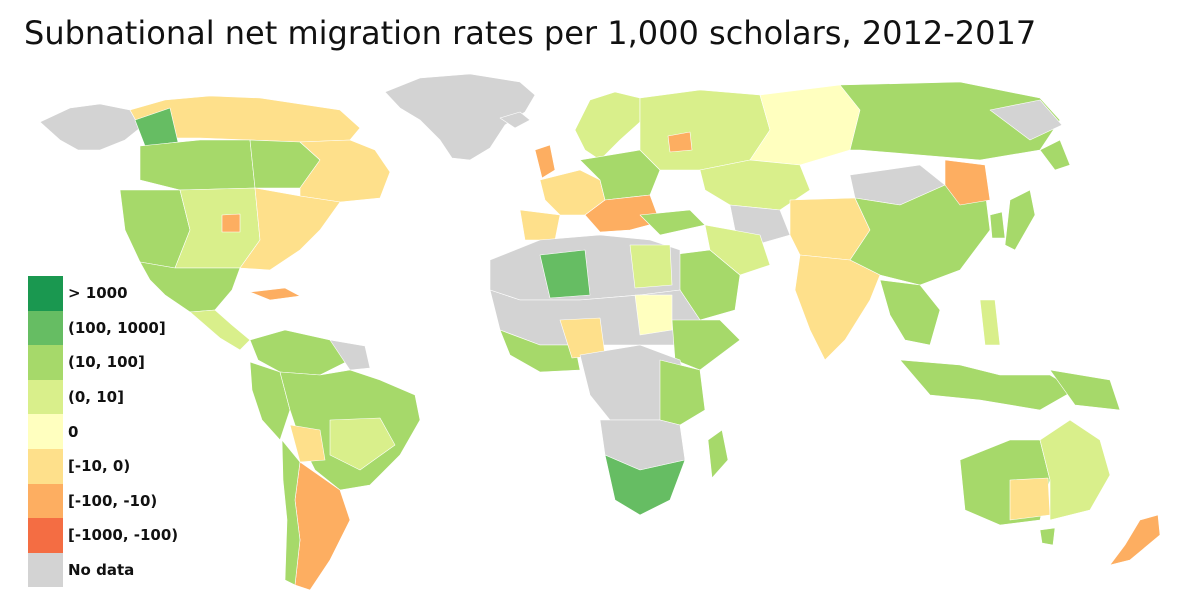  What do you see at coordinates (307, 443) in the screenshot?
I see `region-bolivia` at bounding box center [307, 443].